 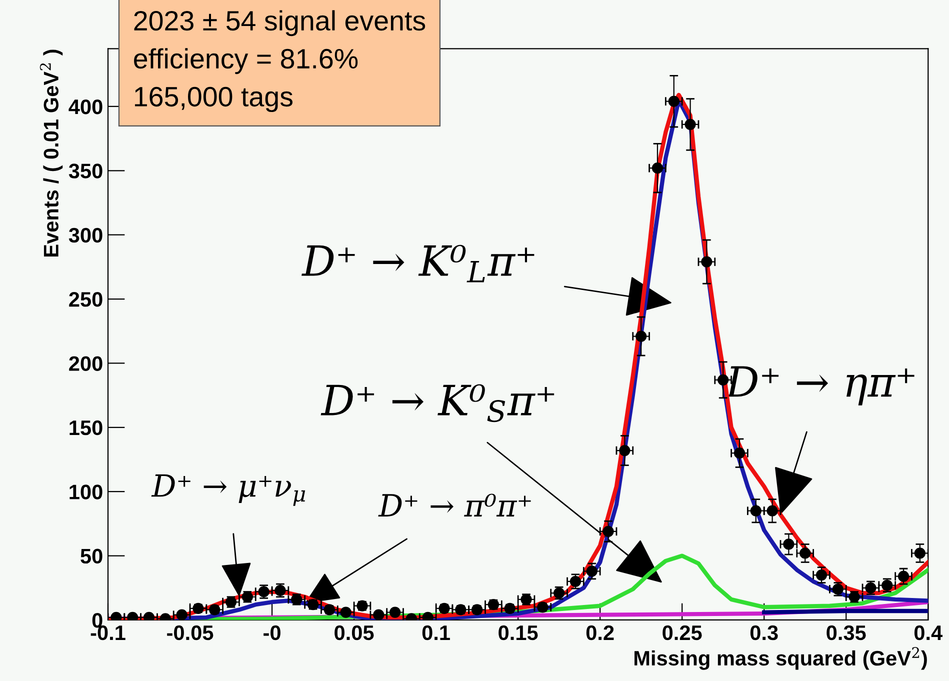 What do you see at coordinates (272, 632) in the screenshot?
I see `x-tick-label: -0` at bounding box center [272, 632].